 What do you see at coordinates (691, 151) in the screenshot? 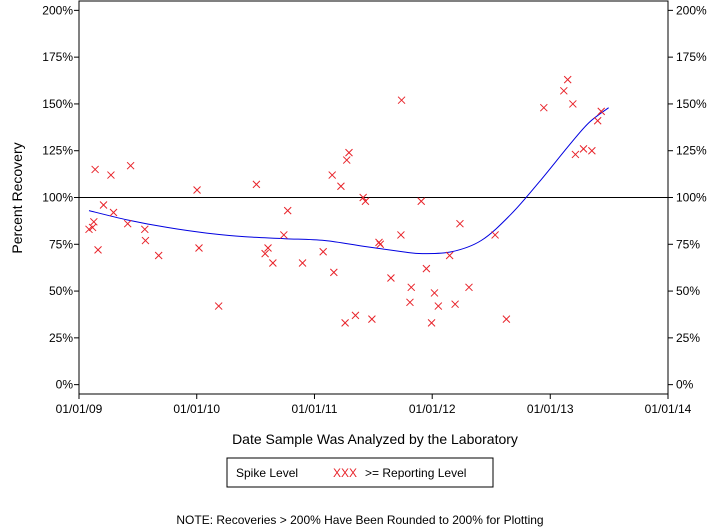
I see `y-tick-label-right: 125%` at bounding box center [691, 151].